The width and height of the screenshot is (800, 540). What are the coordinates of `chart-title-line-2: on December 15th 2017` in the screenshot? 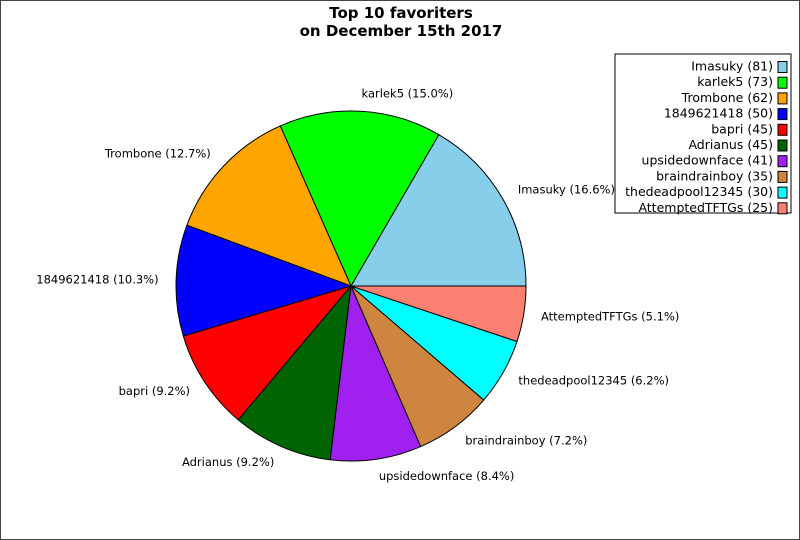 It's located at (401, 31).